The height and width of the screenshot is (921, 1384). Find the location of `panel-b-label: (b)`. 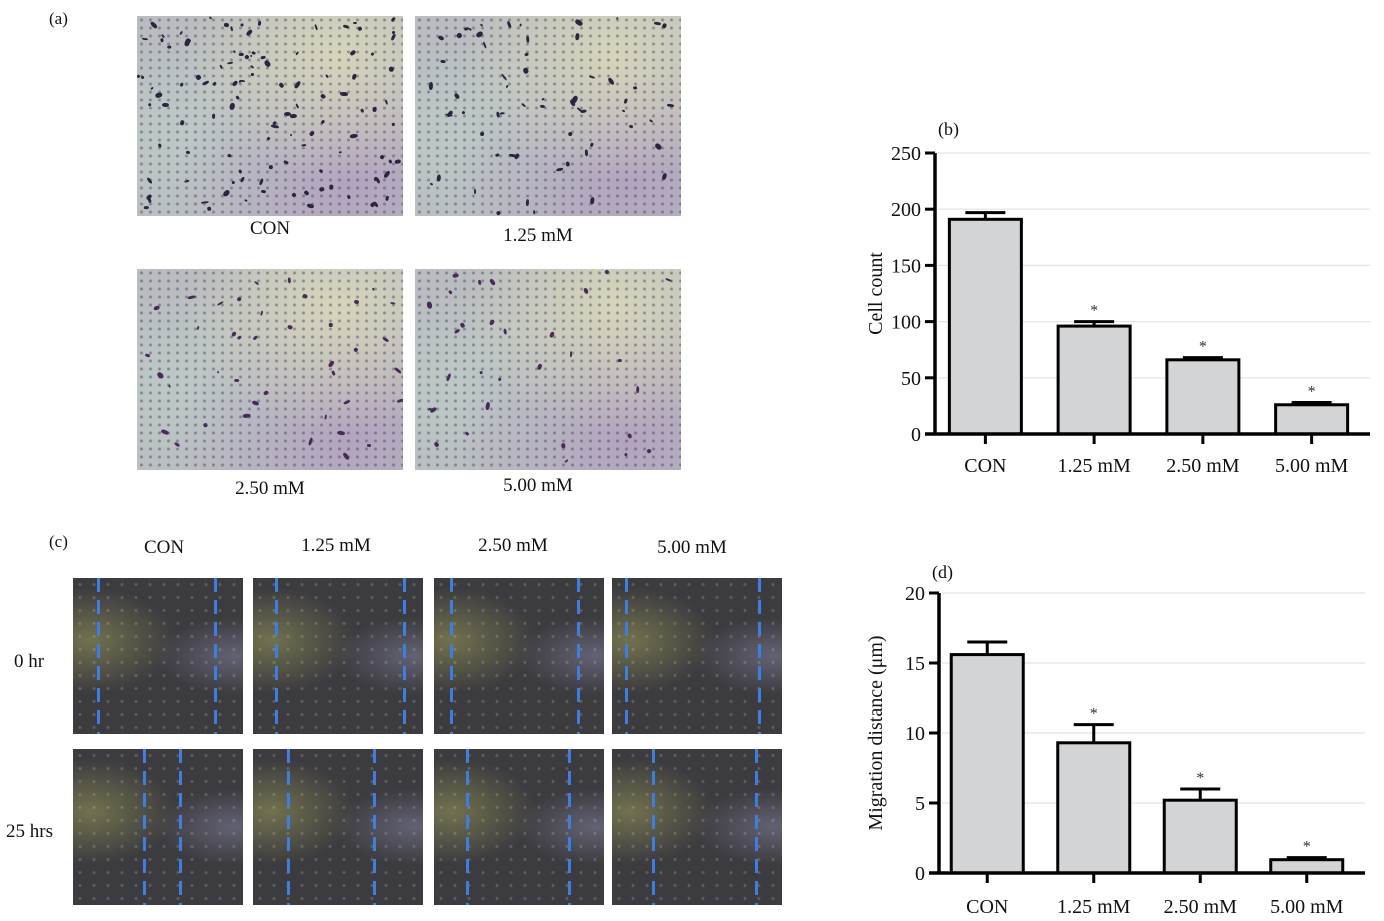

panel-b-label: (b) is located at coordinates (948, 129).